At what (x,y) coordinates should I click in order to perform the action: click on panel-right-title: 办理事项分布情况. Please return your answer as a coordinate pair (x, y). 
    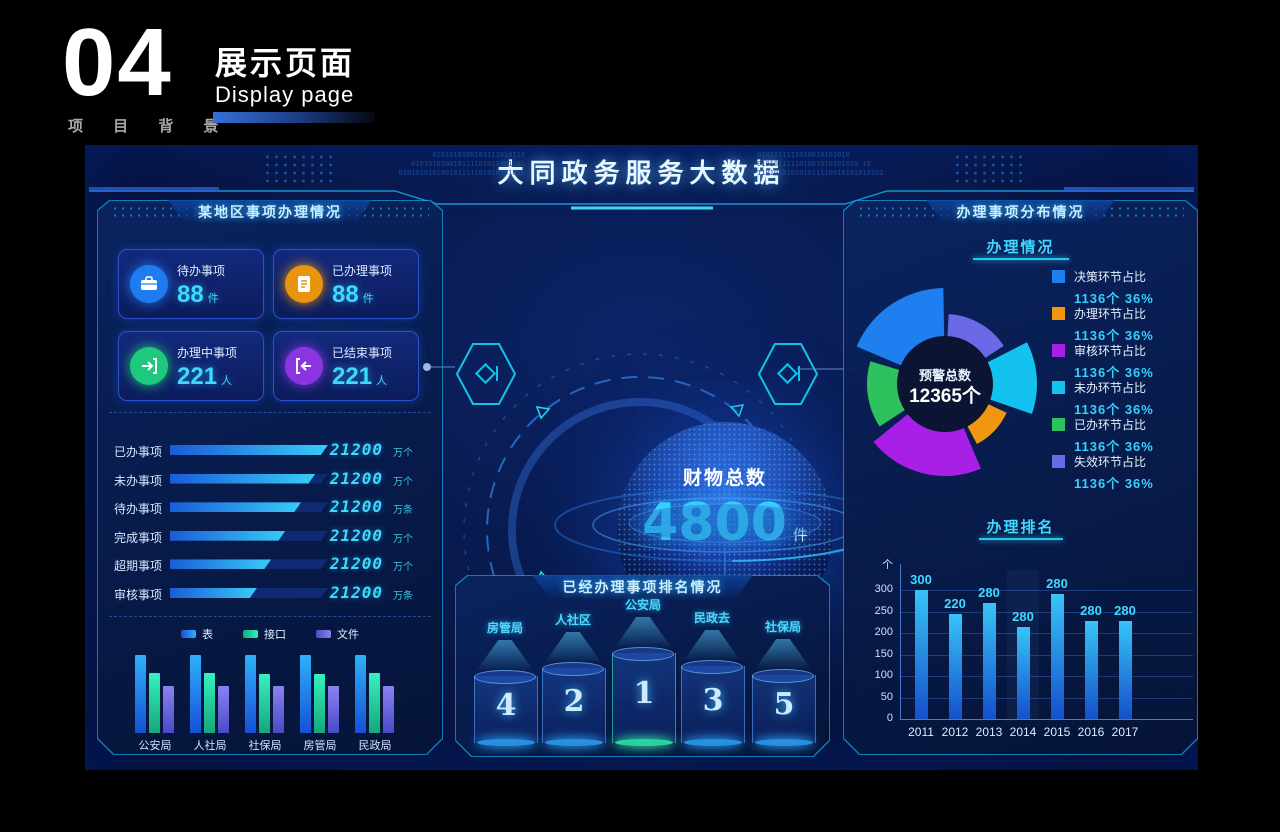
    Looking at the image, I should click on (1021, 212).